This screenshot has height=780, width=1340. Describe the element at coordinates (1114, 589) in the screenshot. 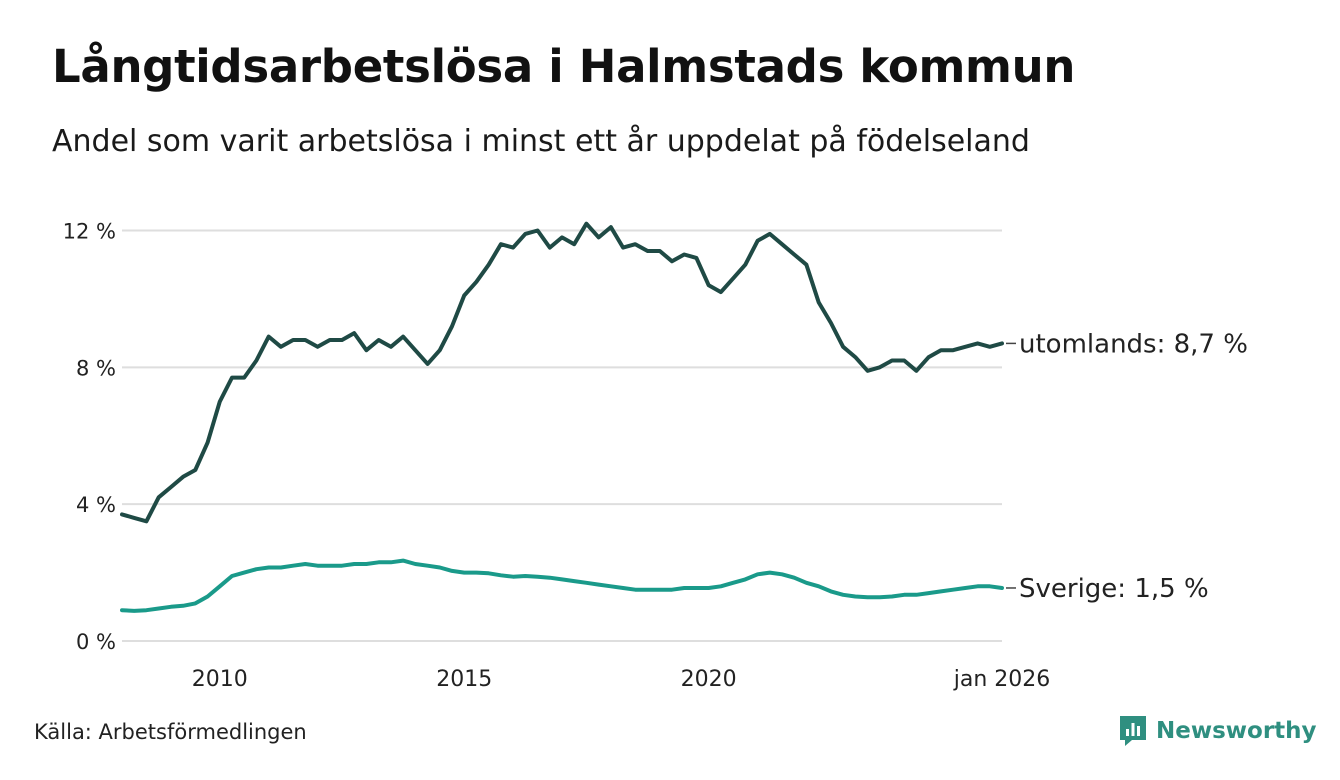

I see `series-end-label: Sverige: 1,5 %` at that location.